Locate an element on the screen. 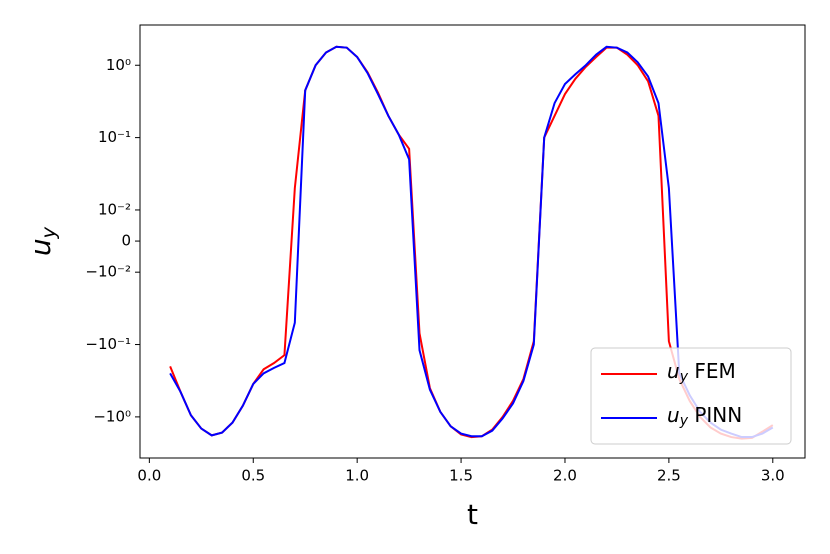 Image resolution: width=830 pixels, height=554 pixels. x-tick-label: 2.5 is located at coordinates (669, 476).